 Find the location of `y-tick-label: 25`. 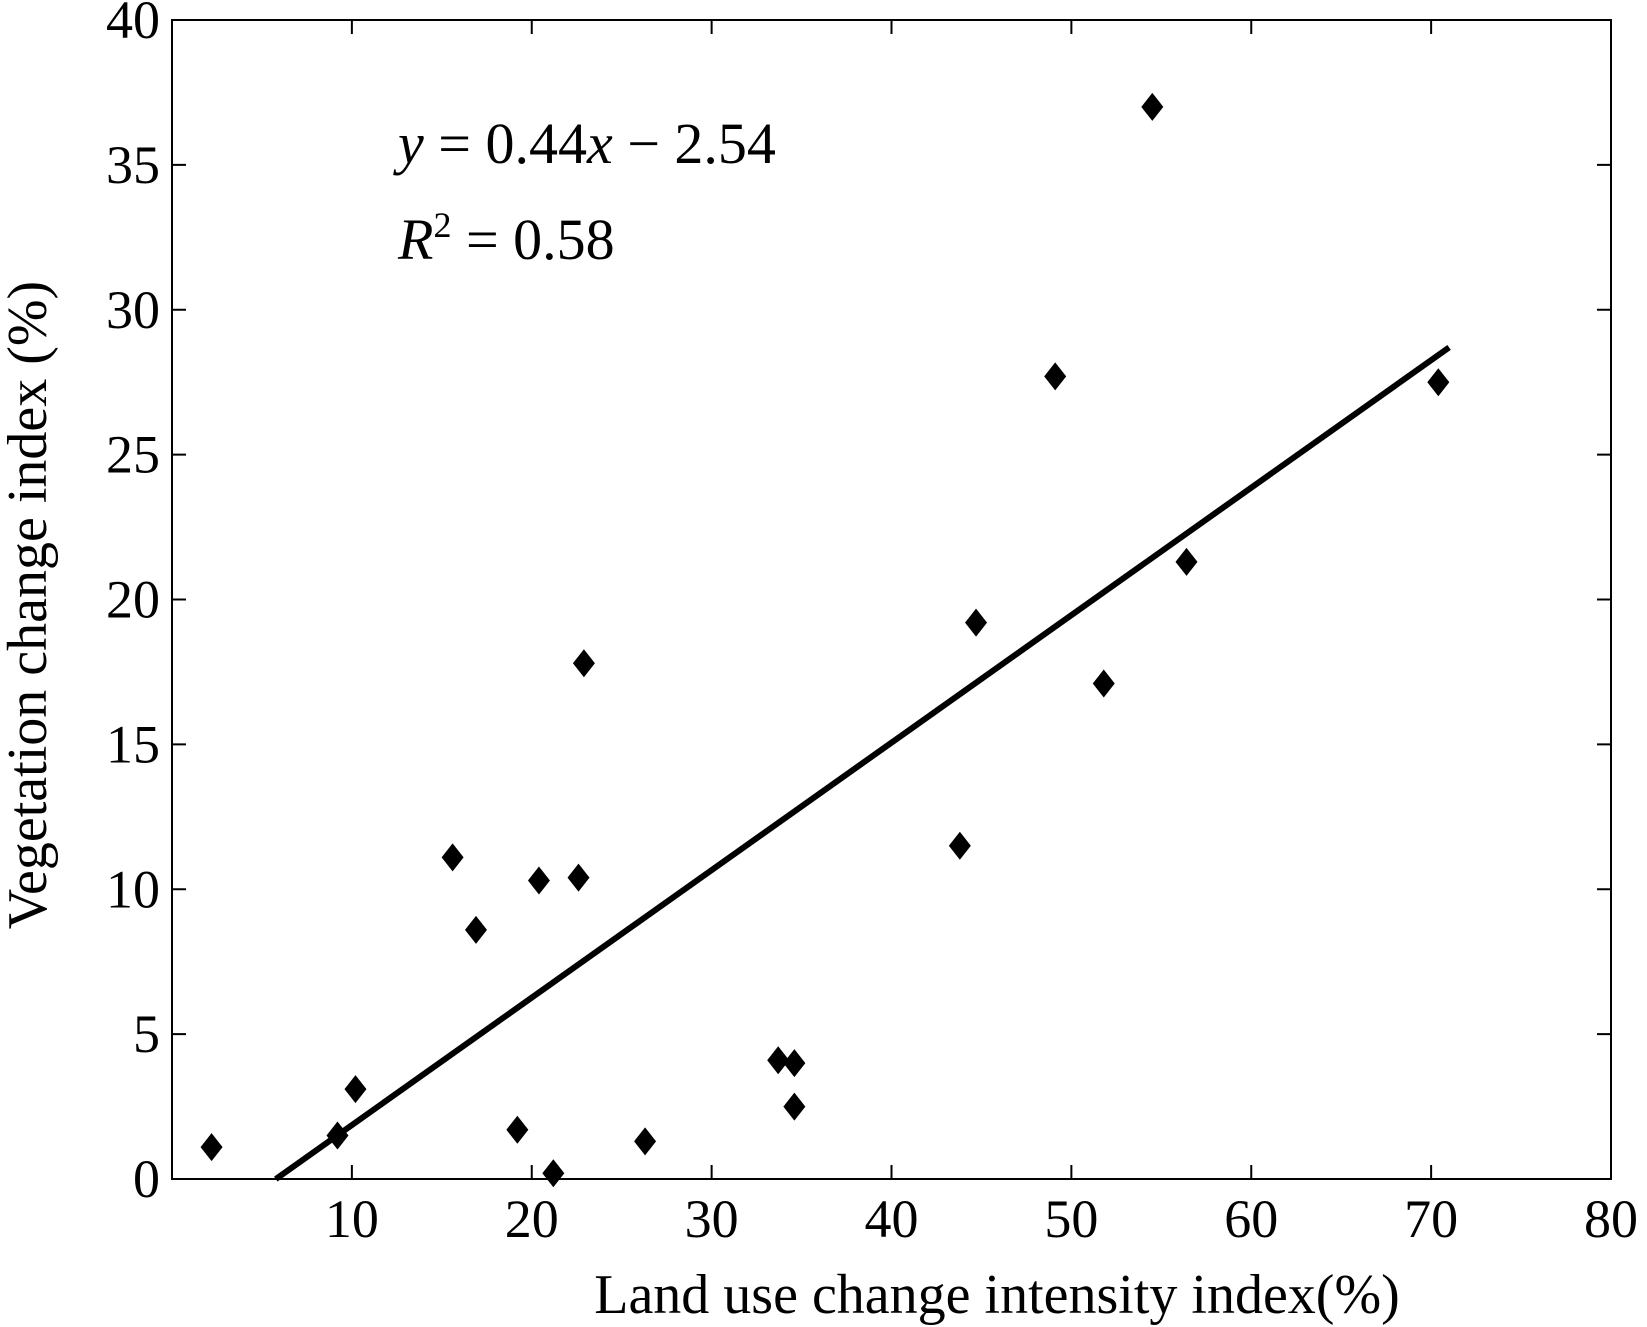

y-tick-label: 25 is located at coordinates (133, 455).